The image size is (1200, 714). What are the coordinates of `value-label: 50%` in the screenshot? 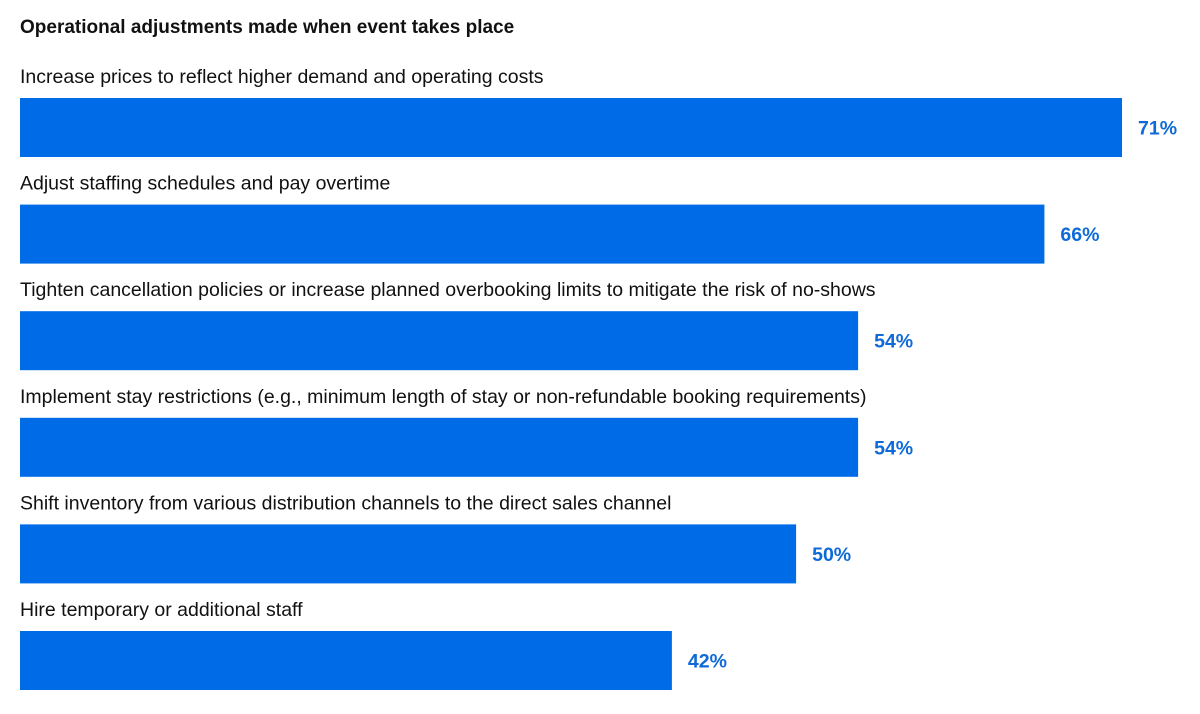 It's located at (831, 555).